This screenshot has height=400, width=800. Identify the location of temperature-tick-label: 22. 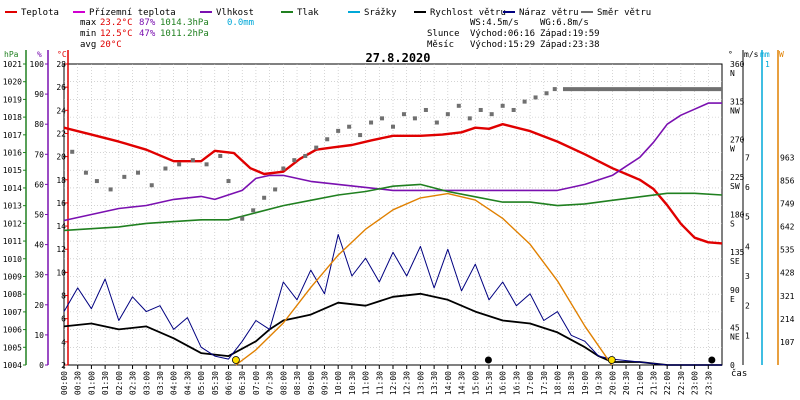
(61, 133).